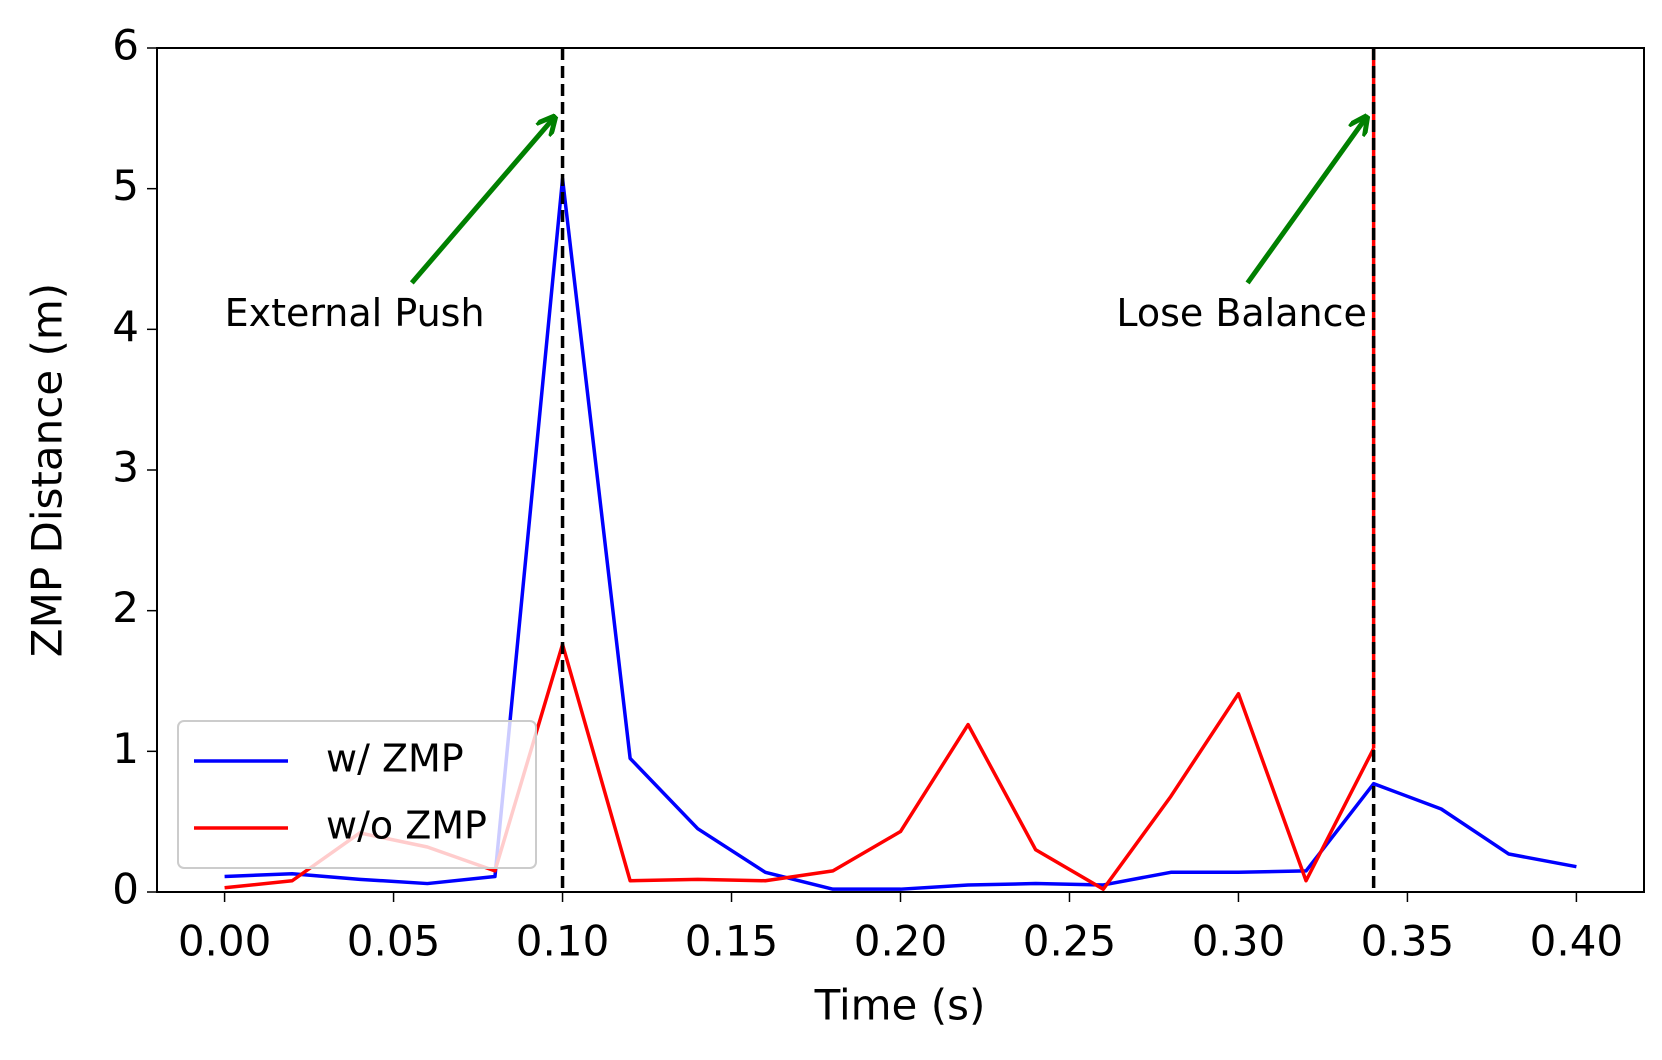 The image size is (1662, 1060). Describe the element at coordinates (125, 467) in the screenshot. I see `y-tick-label: 3` at that location.